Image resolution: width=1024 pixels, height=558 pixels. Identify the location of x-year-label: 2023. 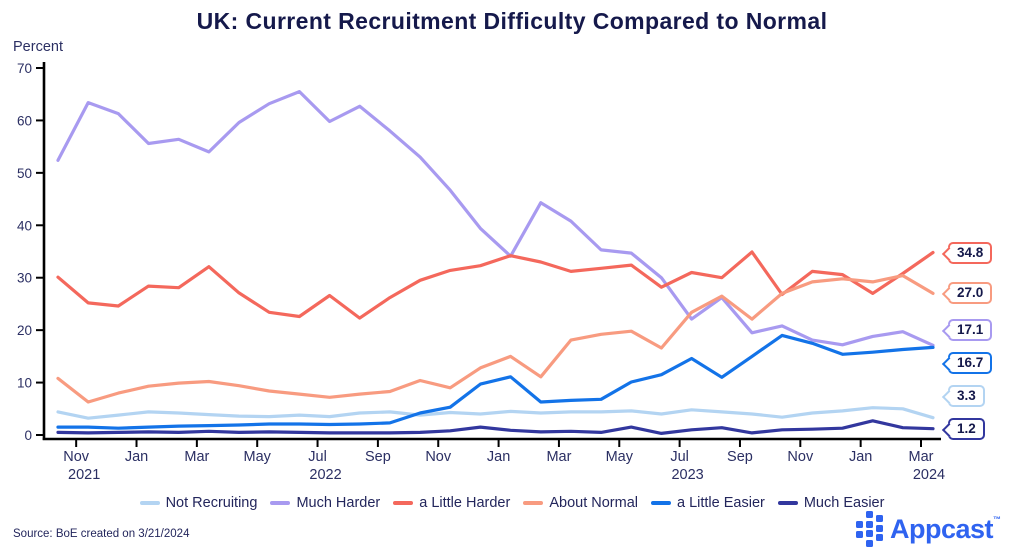
(687, 475).